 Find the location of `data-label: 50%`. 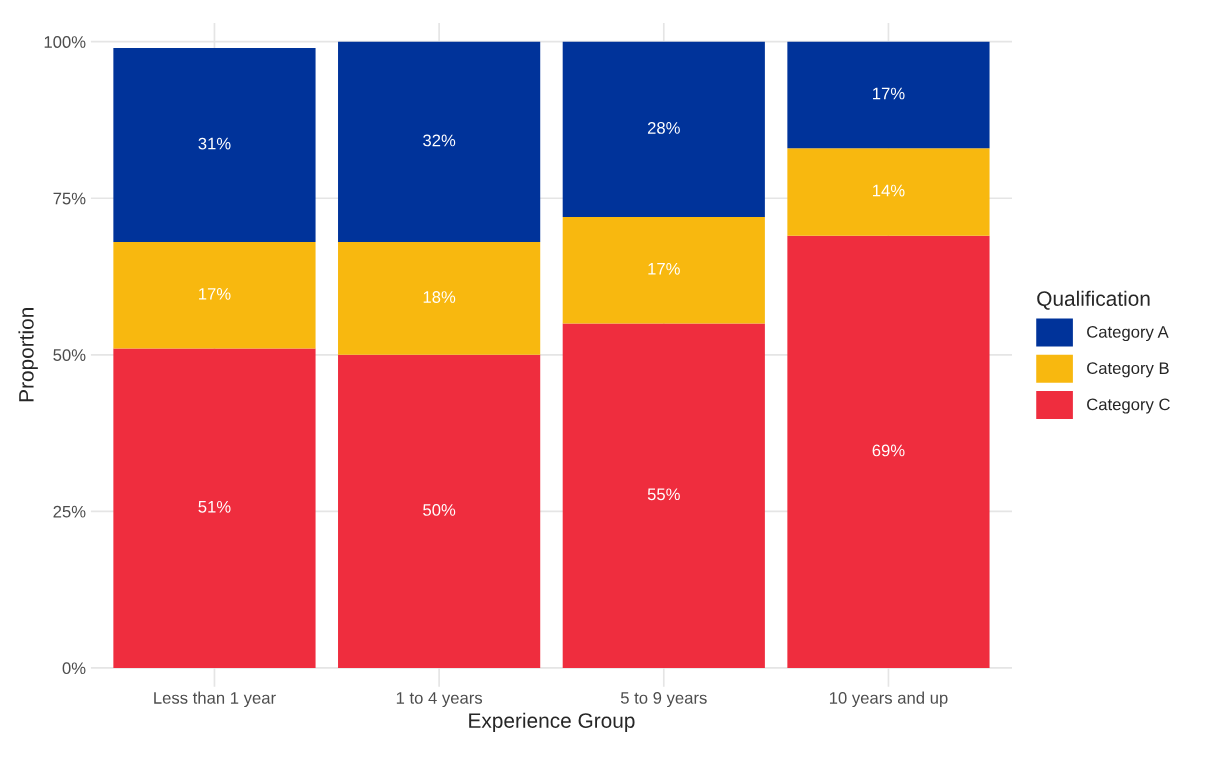

data-label: 50% is located at coordinates (439, 510).